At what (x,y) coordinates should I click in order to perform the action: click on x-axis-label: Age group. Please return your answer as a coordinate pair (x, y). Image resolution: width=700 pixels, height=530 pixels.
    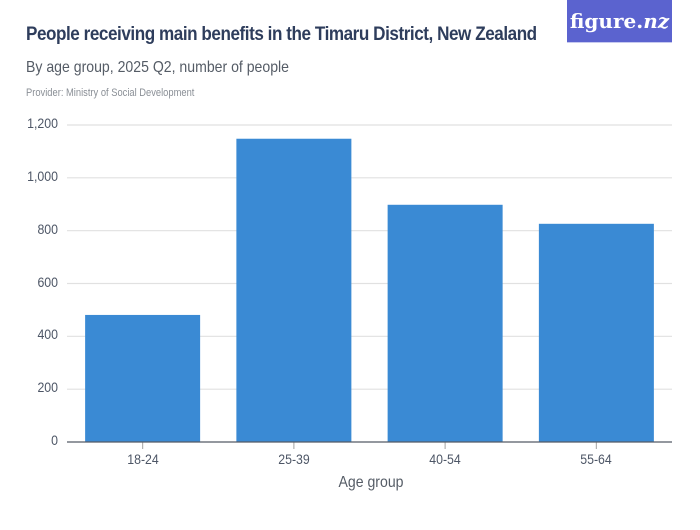
    Looking at the image, I should click on (371, 482).